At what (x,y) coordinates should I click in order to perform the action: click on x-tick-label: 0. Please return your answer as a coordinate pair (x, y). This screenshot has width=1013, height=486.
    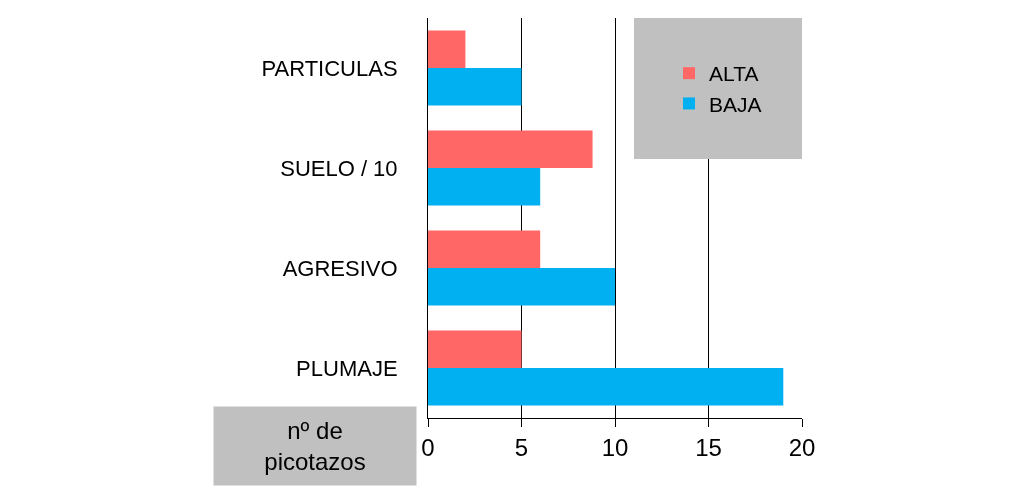
    Looking at the image, I should click on (428, 447).